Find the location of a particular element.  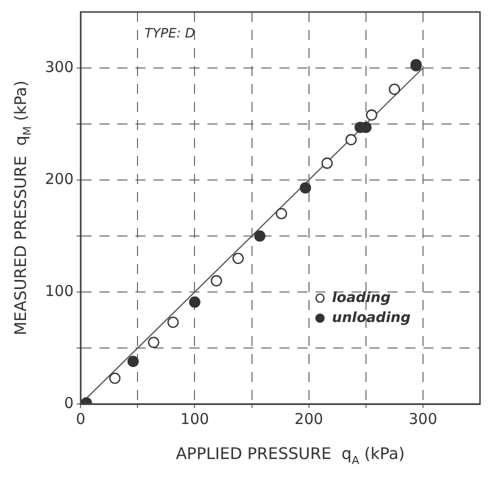

y-tick-label: 200 is located at coordinates (59, 179).